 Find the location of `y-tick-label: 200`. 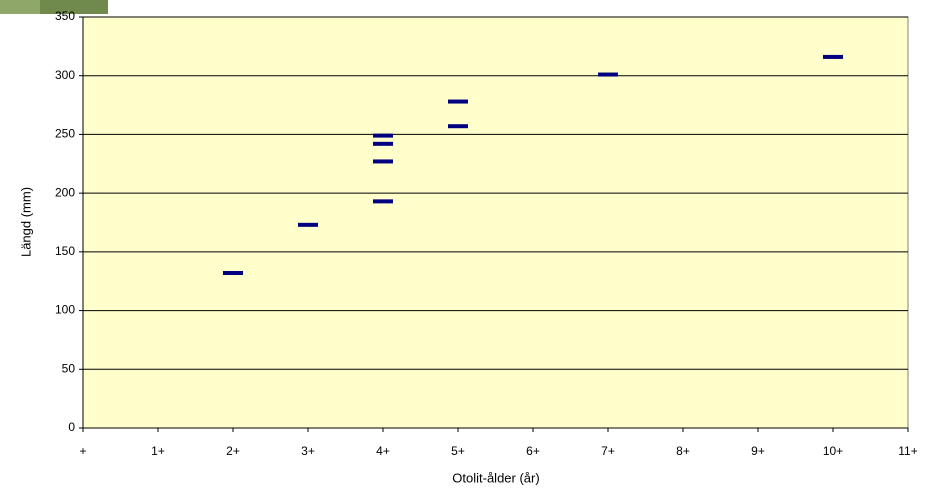

y-tick-label: 200 is located at coordinates (65, 192).